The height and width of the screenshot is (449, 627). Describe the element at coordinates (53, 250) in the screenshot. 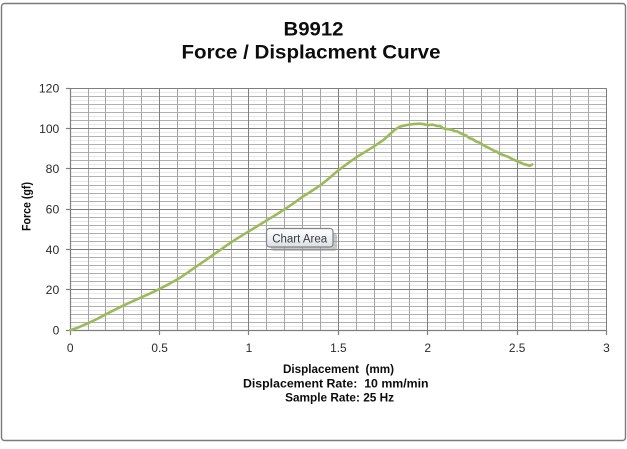

I see `svg-text: 40` at that location.